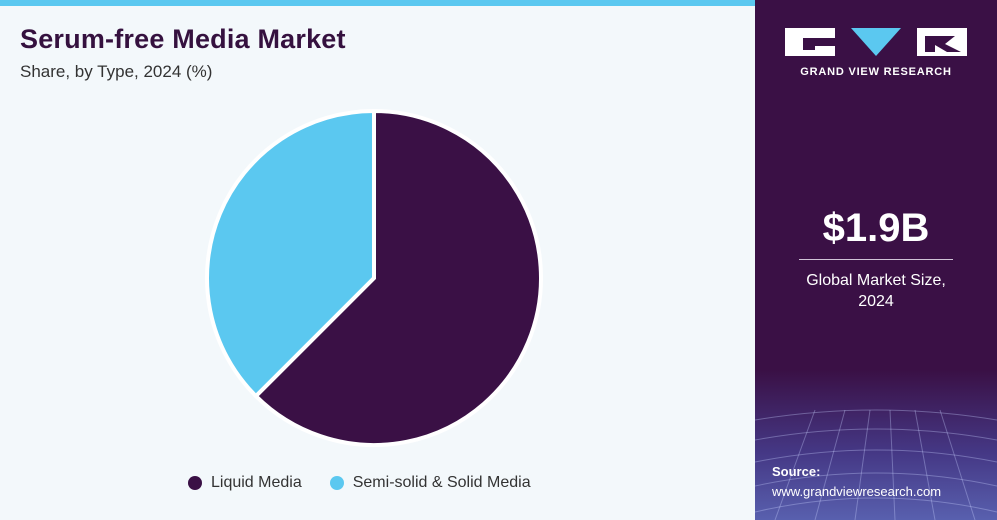  I want to click on source-link: www.grandviewresearch.com, so click(857, 491).